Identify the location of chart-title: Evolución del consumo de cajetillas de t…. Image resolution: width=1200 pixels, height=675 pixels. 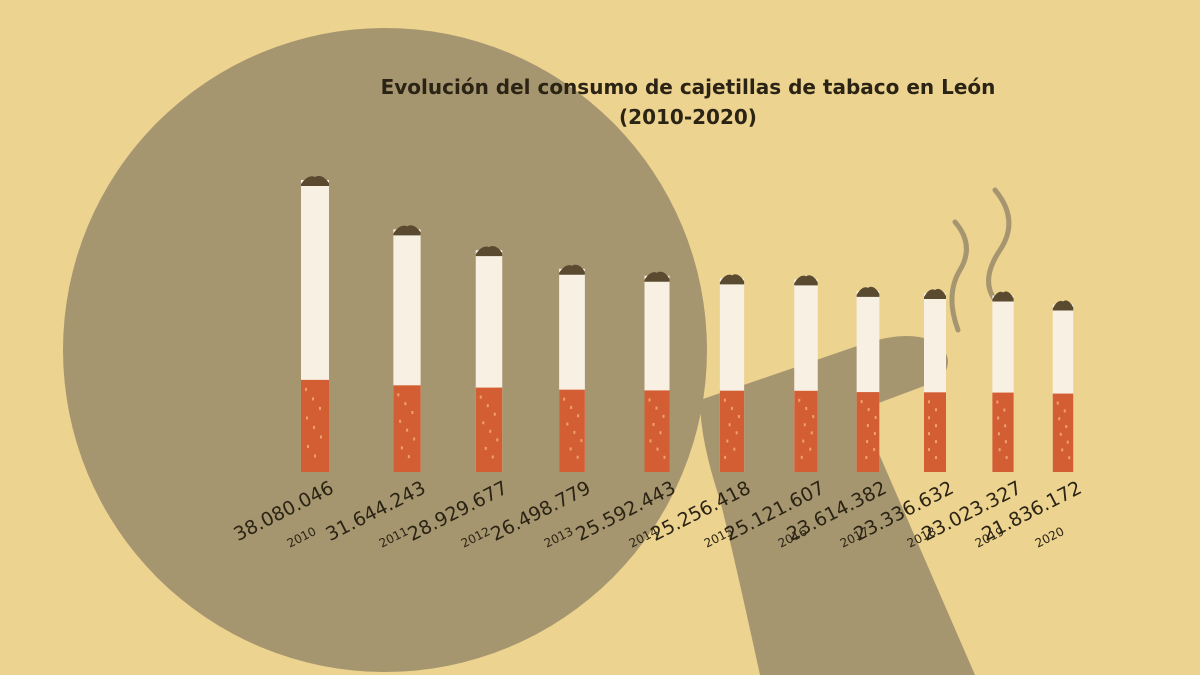
(688, 87).